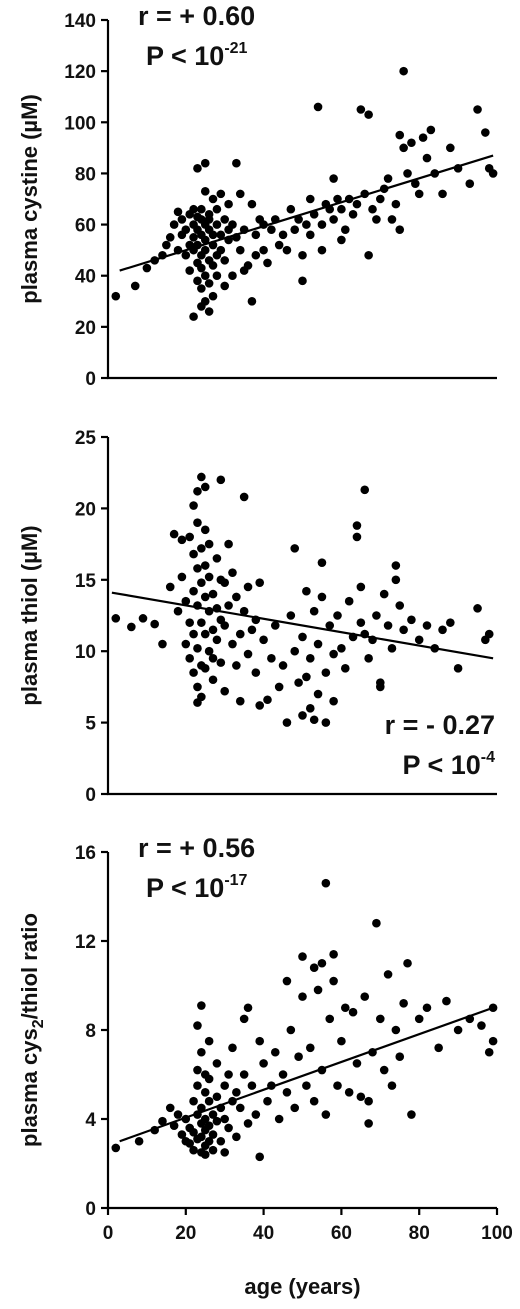 The width and height of the screenshot is (520, 1309). What do you see at coordinates (86, 581) in the screenshot?
I see `y-tick-label: 15` at bounding box center [86, 581].